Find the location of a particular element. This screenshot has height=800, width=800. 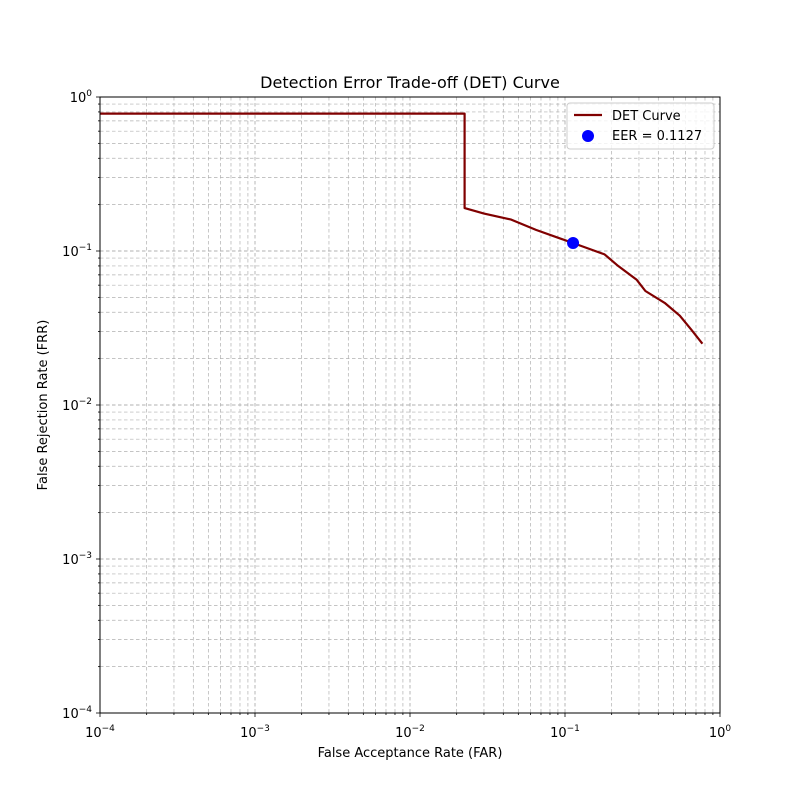

y-tick-label: 10⁻⁴ is located at coordinates (77, 713).